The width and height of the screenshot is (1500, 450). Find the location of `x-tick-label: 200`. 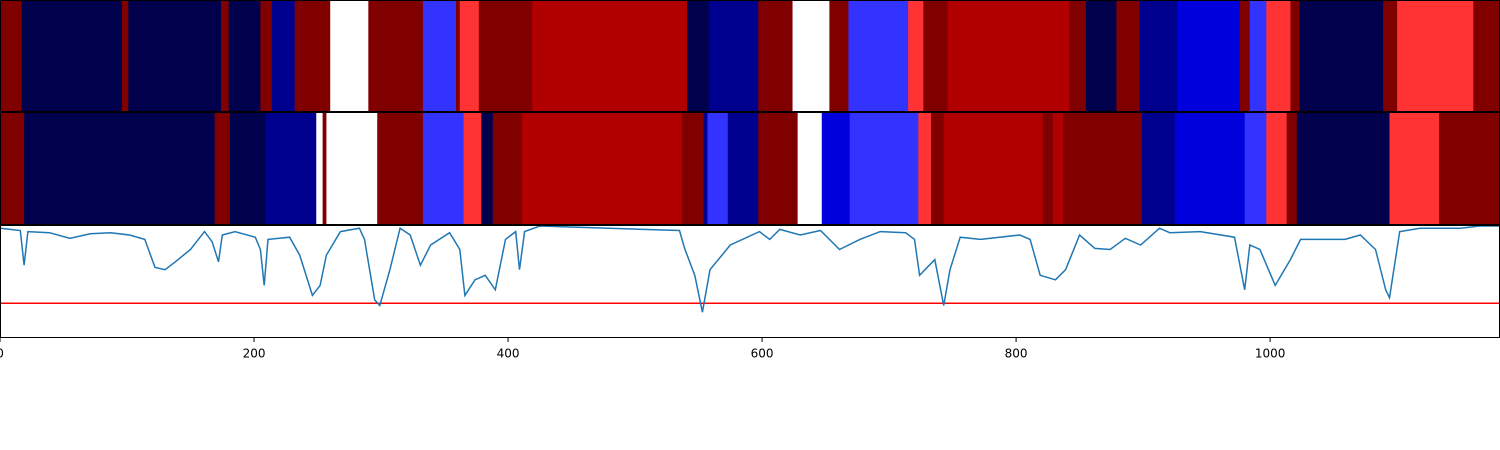

x-tick-label: 200 is located at coordinates (254, 354).